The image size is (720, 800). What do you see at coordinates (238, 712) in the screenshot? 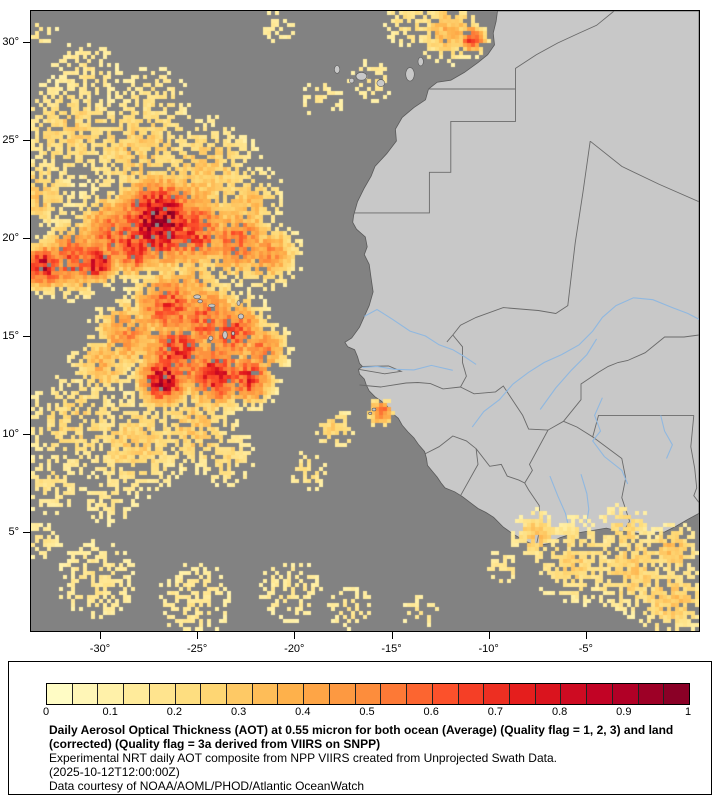
I see `colorbar-tick-label: 0.3` at bounding box center [238, 712].